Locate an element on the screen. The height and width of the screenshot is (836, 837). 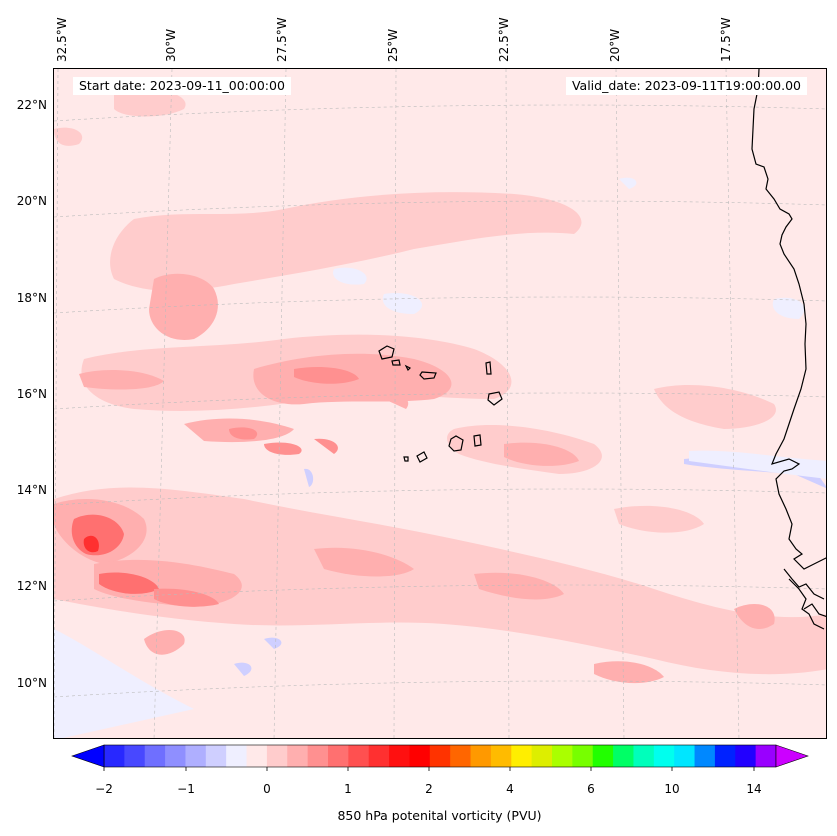
valid-date-label: Valid_date: 2023-09-11T19:00:00.00 is located at coordinates (686, 86).